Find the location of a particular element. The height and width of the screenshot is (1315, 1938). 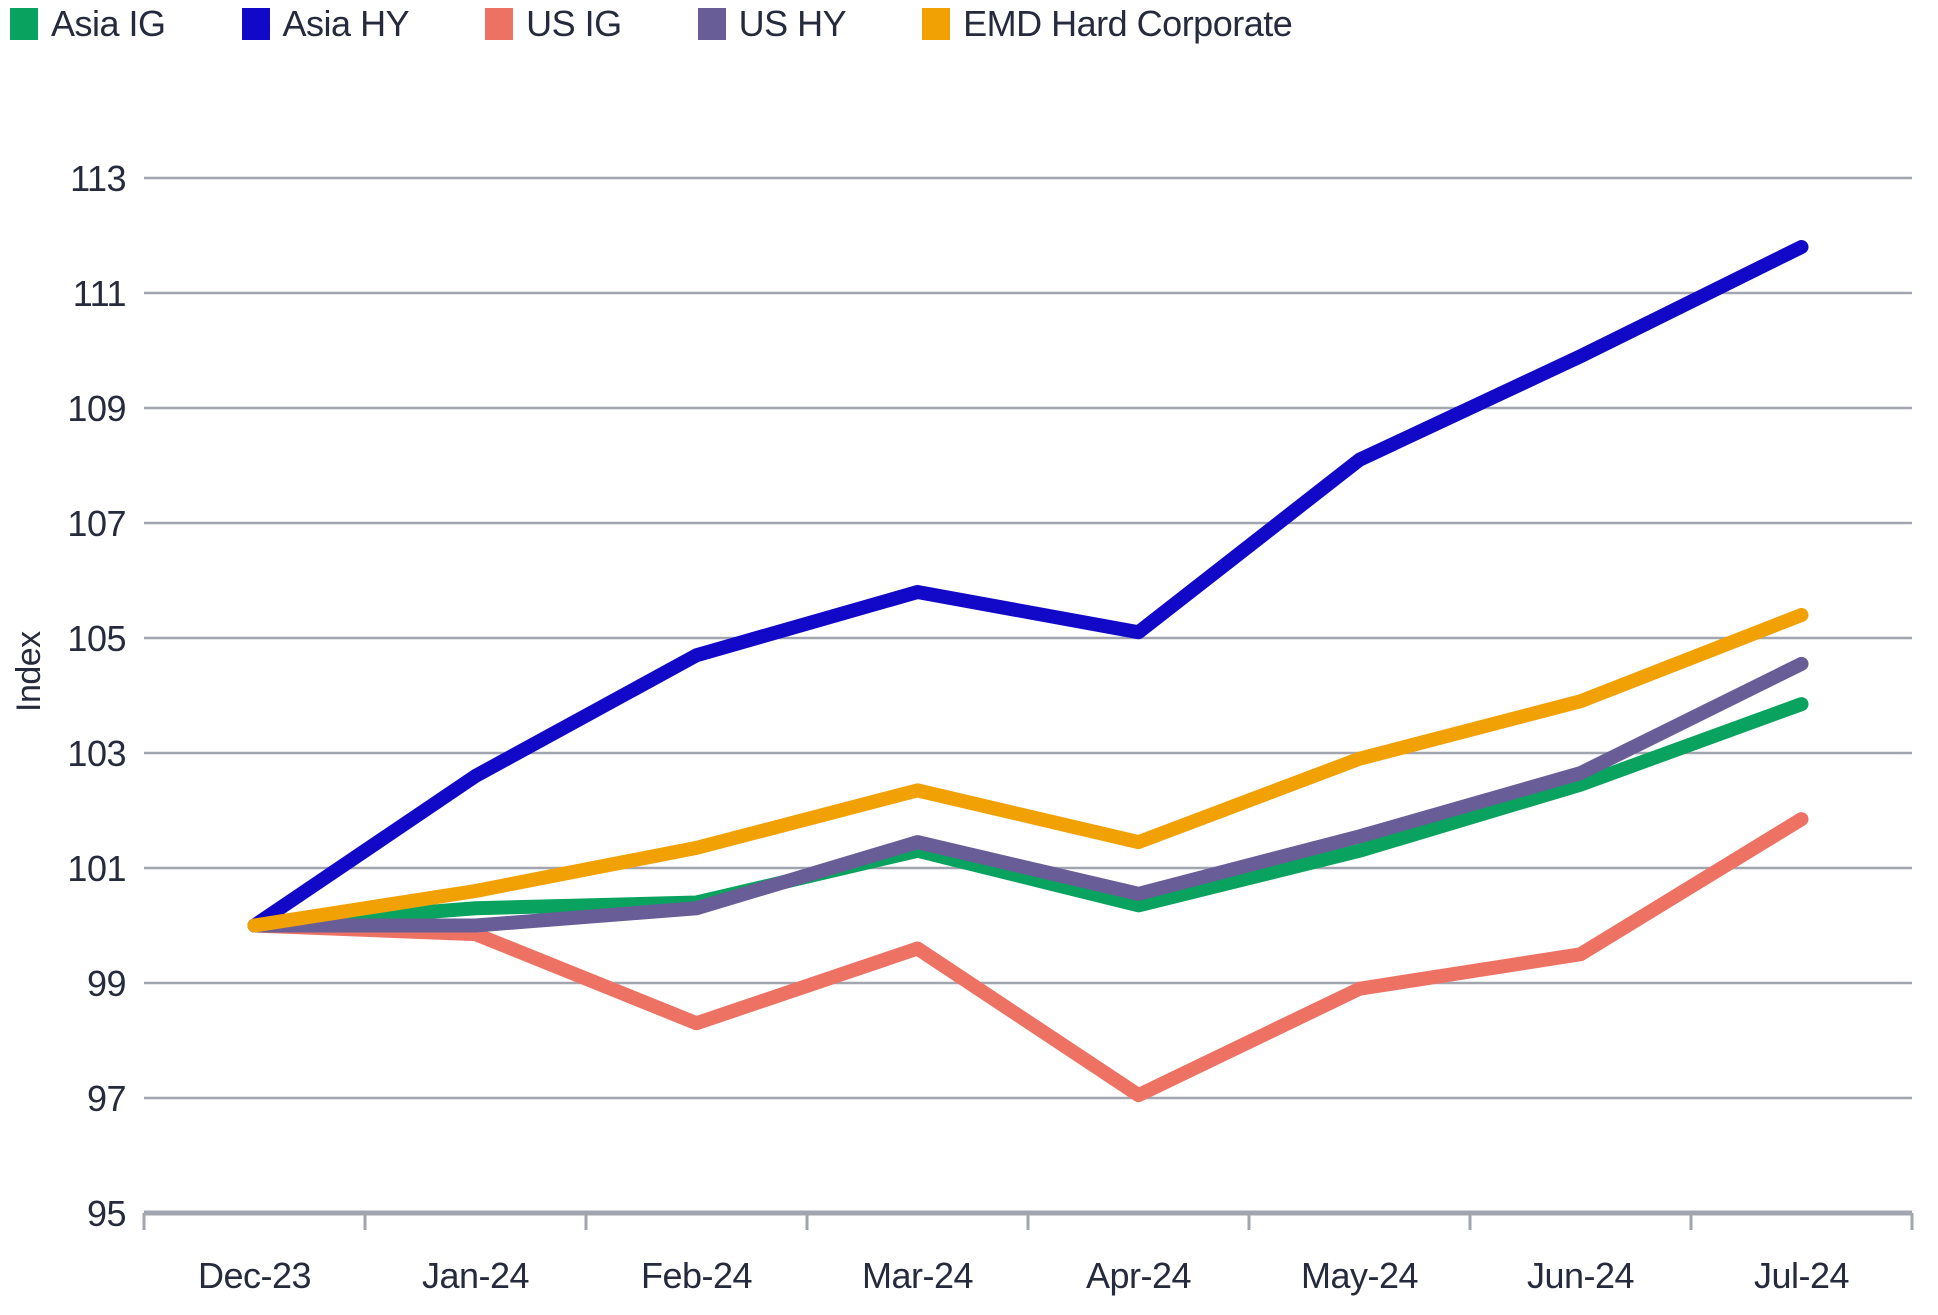

legend-label: US IG is located at coordinates (574, 23).